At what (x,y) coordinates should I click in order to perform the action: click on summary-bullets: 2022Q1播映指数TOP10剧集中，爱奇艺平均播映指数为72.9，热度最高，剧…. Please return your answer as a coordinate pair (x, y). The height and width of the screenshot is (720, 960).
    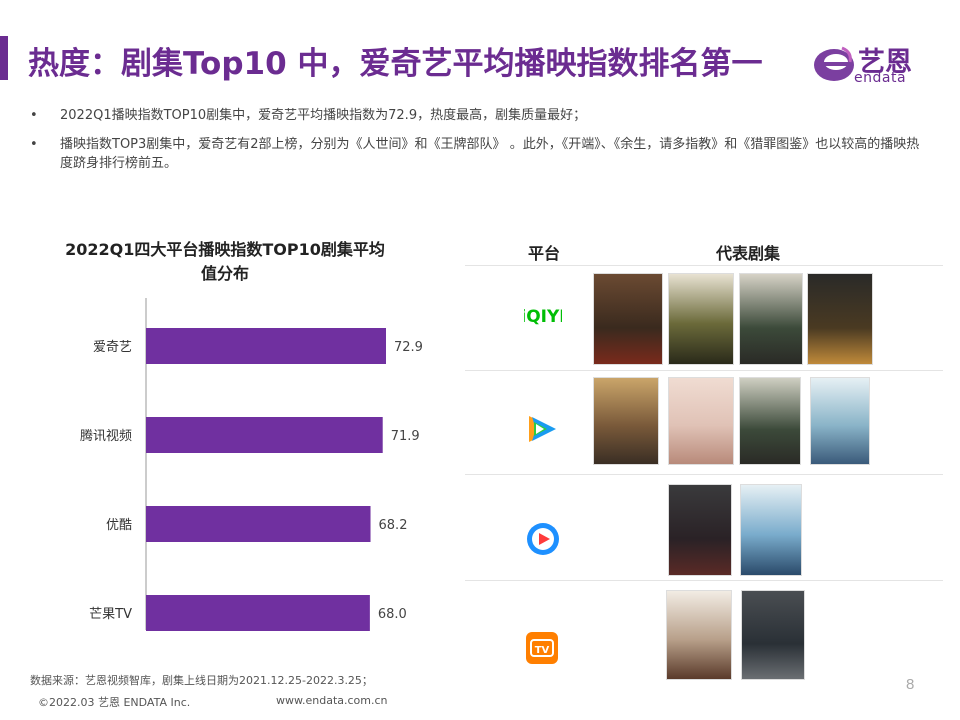
    Looking at the image, I should click on (480, 144).